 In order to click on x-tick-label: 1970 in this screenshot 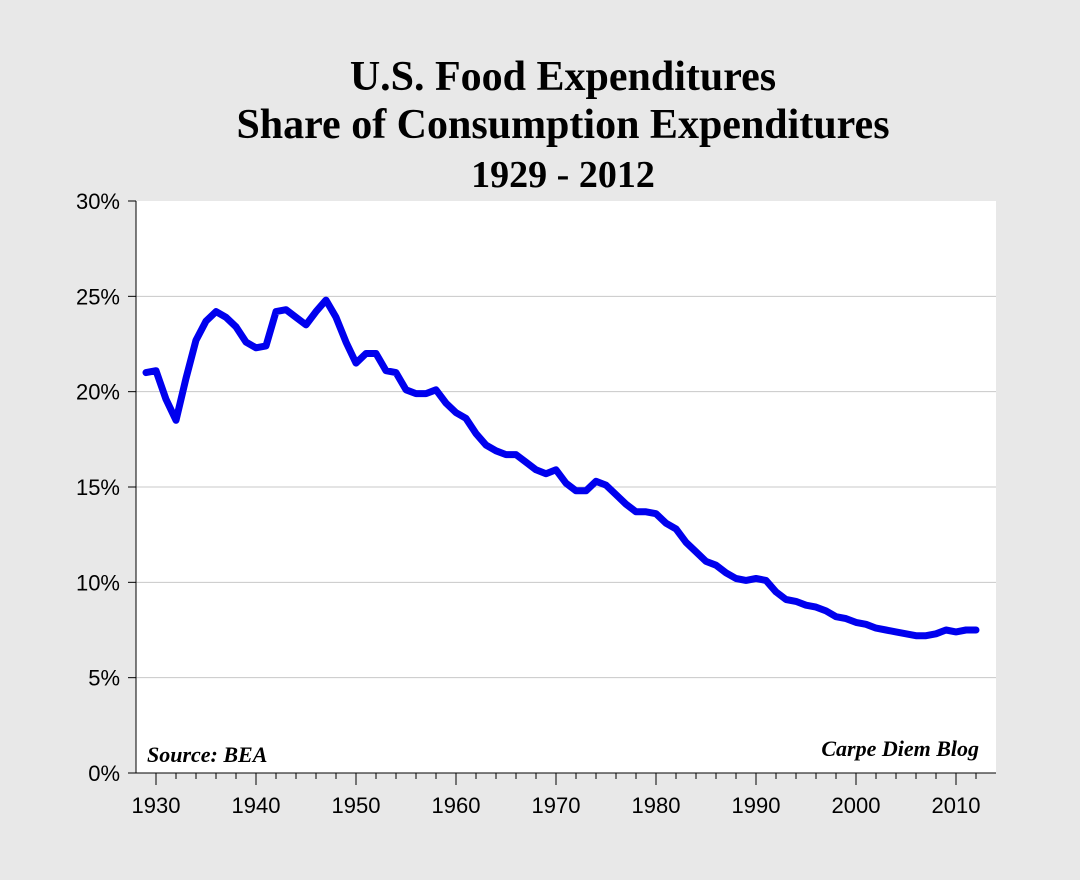, I will do `click(556, 805)`.